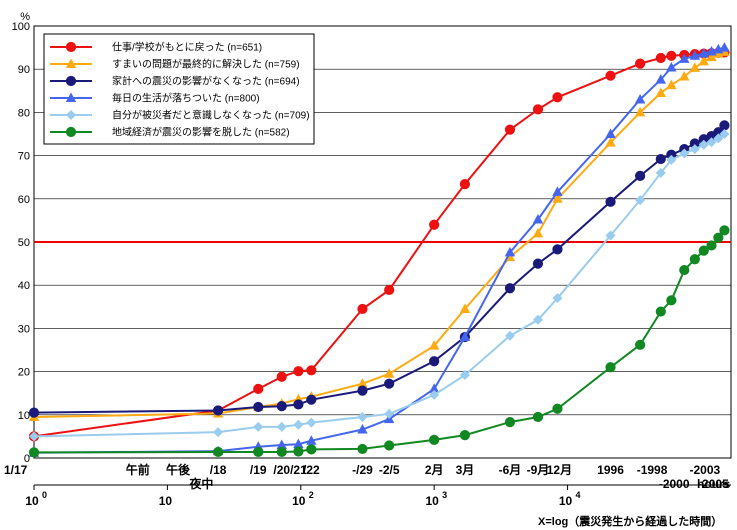 The image size is (737, 530). I want to click on legend-entry: 自分が被災者だと意識しなくなった (n=709), so click(180, 115).